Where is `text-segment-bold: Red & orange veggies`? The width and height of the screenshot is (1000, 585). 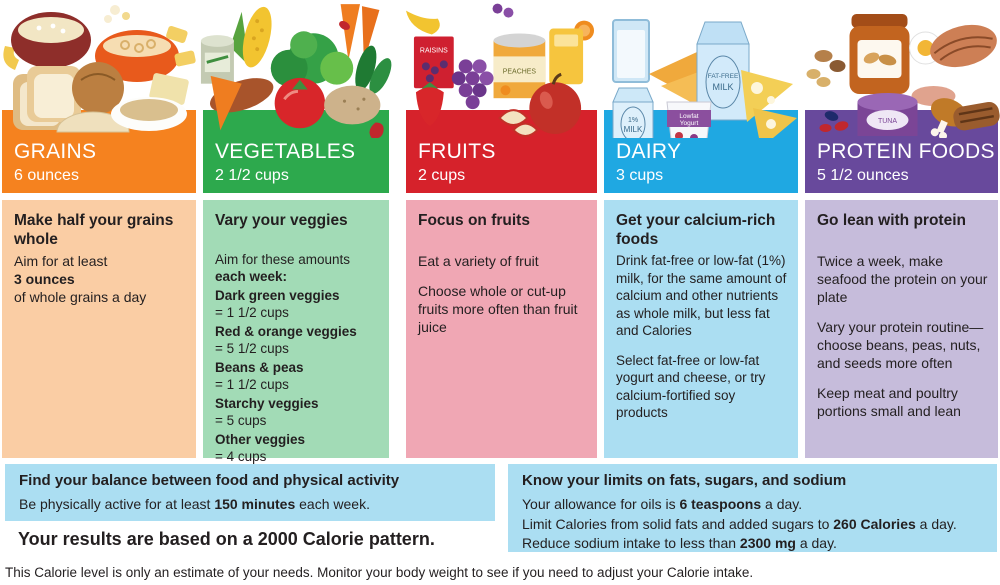
text-segment-bold: Red & orange veggies is located at coordinates (286, 331).